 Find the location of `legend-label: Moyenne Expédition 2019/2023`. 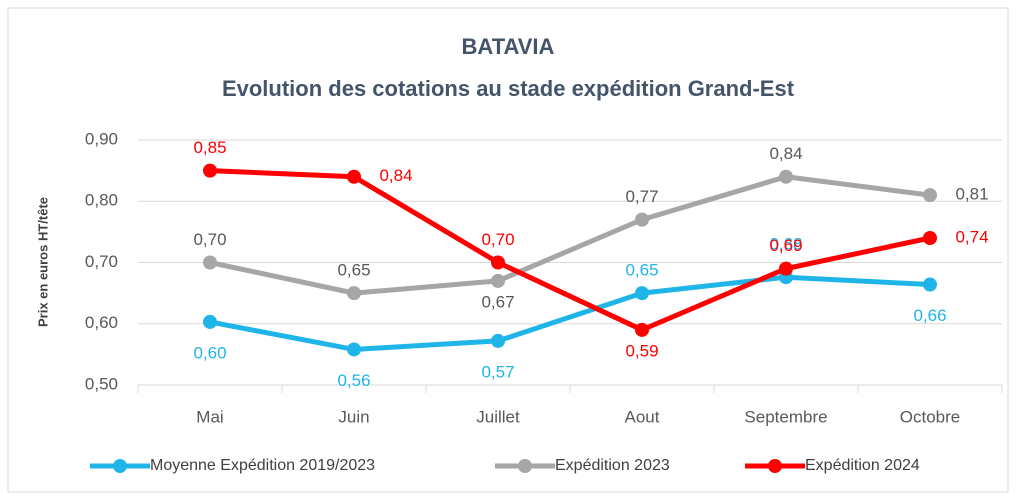

legend-label: Moyenne Expédition 2019/2023 is located at coordinates (262, 465).